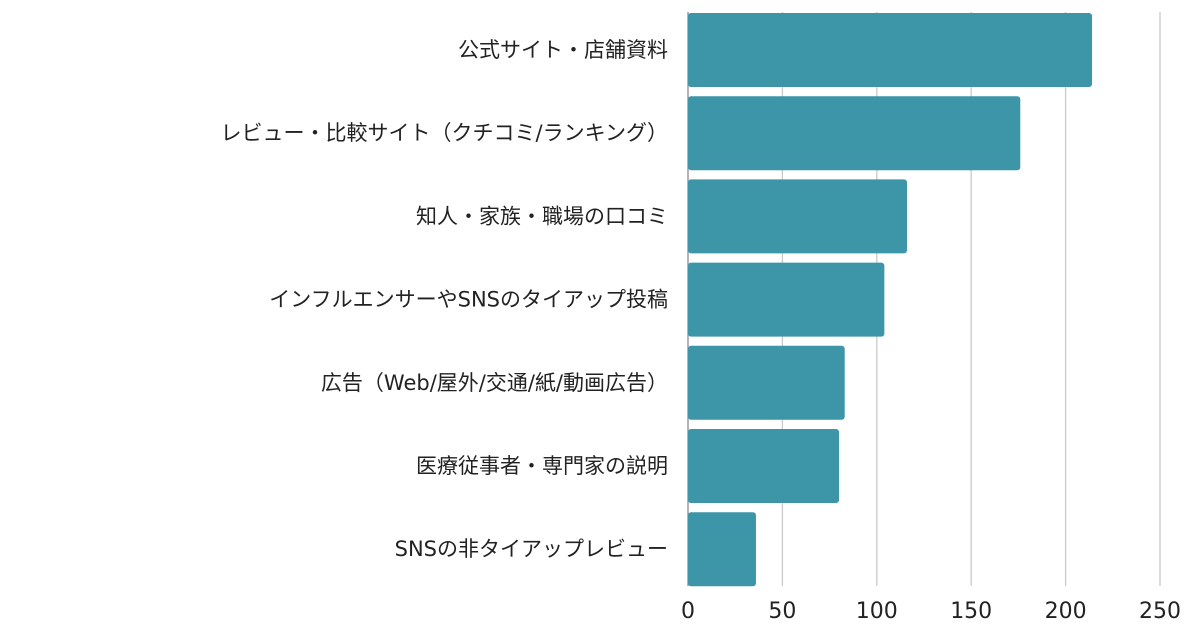 This screenshot has width=1200, height=630. I want to click on category-label: 医療従事者・専門家の説明, so click(542, 466).